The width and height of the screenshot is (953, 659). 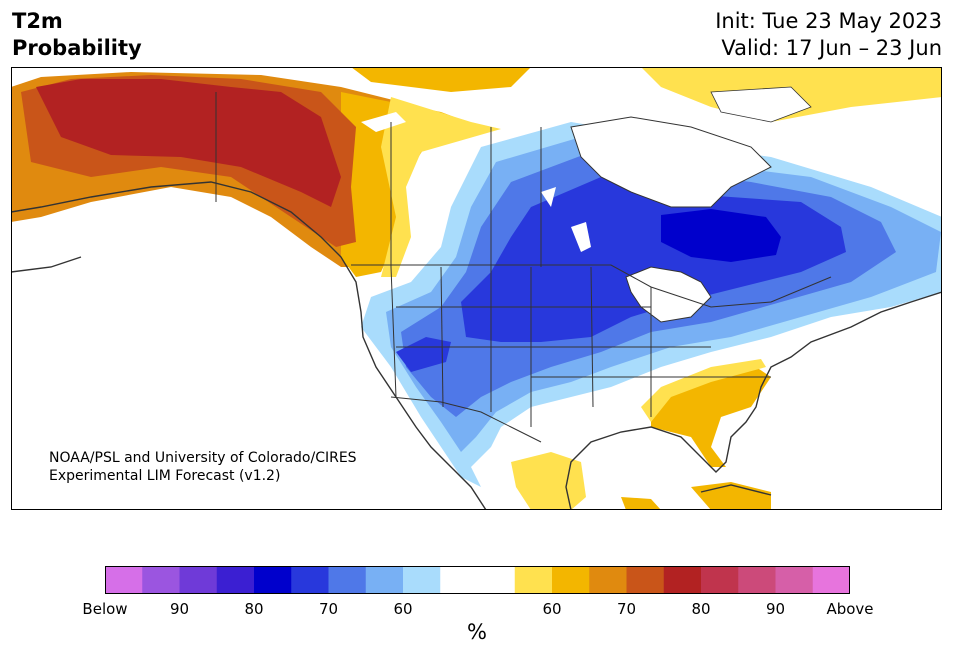 What do you see at coordinates (393, 332) in the screenshot?
I see `state-line-west` at bounding box center [393, 332].